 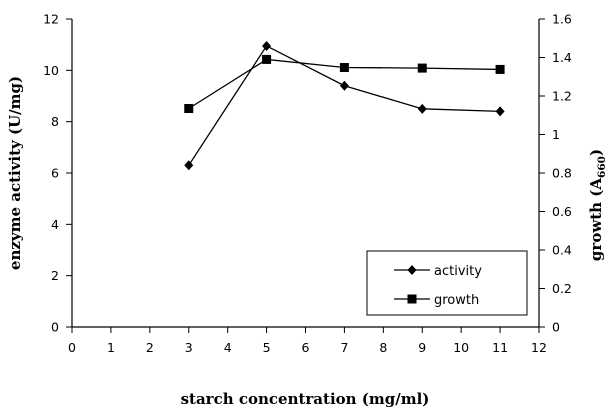 What do you see at coordinates (562, 96) in the screenshot?
I see `y-right-tick-label-6: 1.2` at bounding box center [562, 96].